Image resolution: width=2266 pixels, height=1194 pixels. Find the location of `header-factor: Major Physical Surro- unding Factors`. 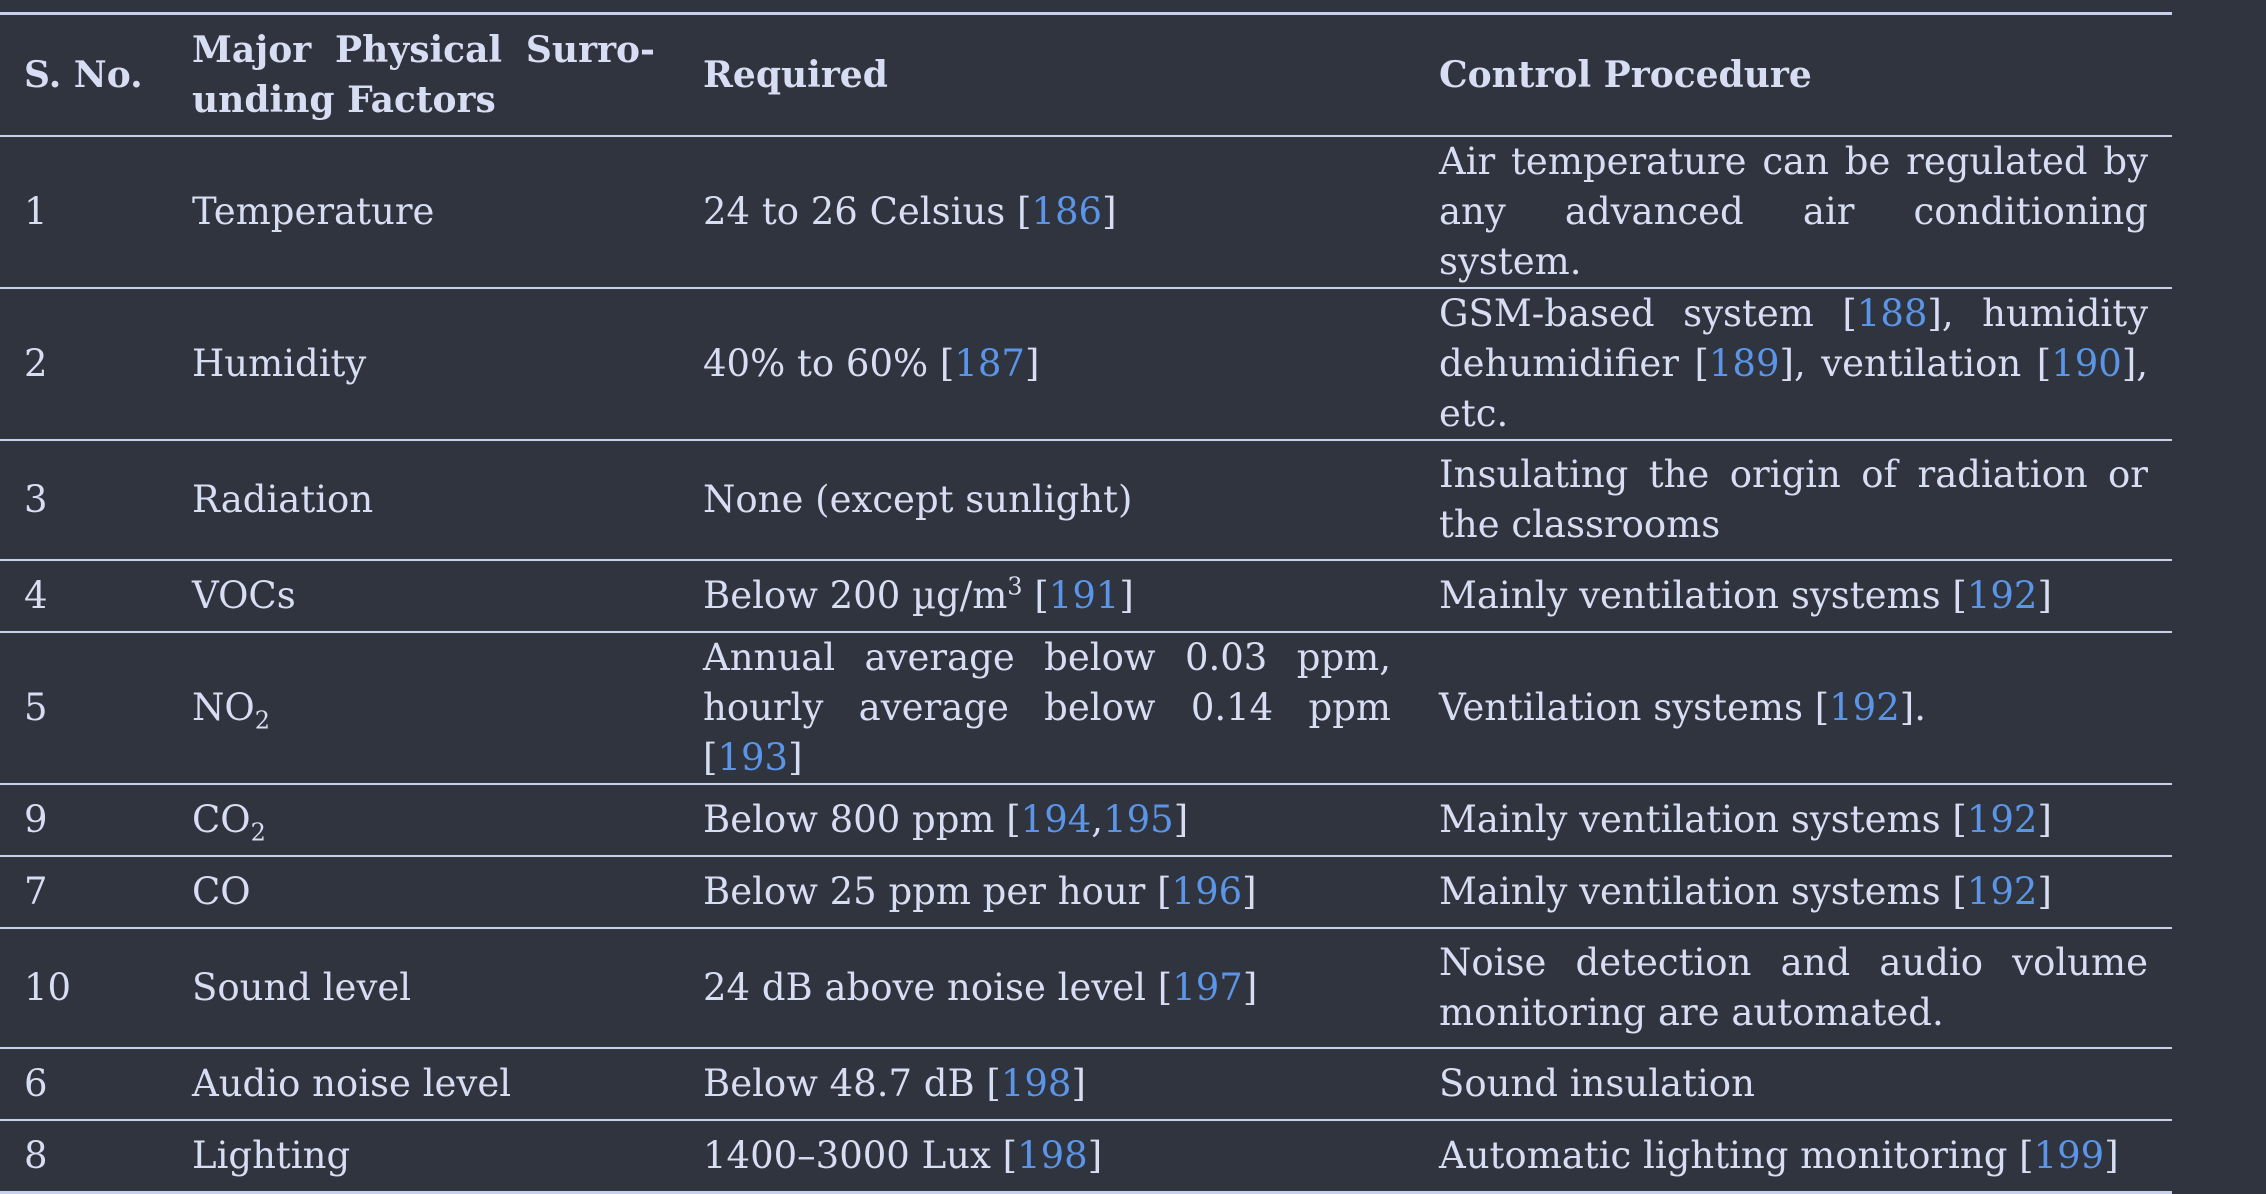

header-factor: Major Physical Surro- unding Factors is located at coordinates (423, 75).